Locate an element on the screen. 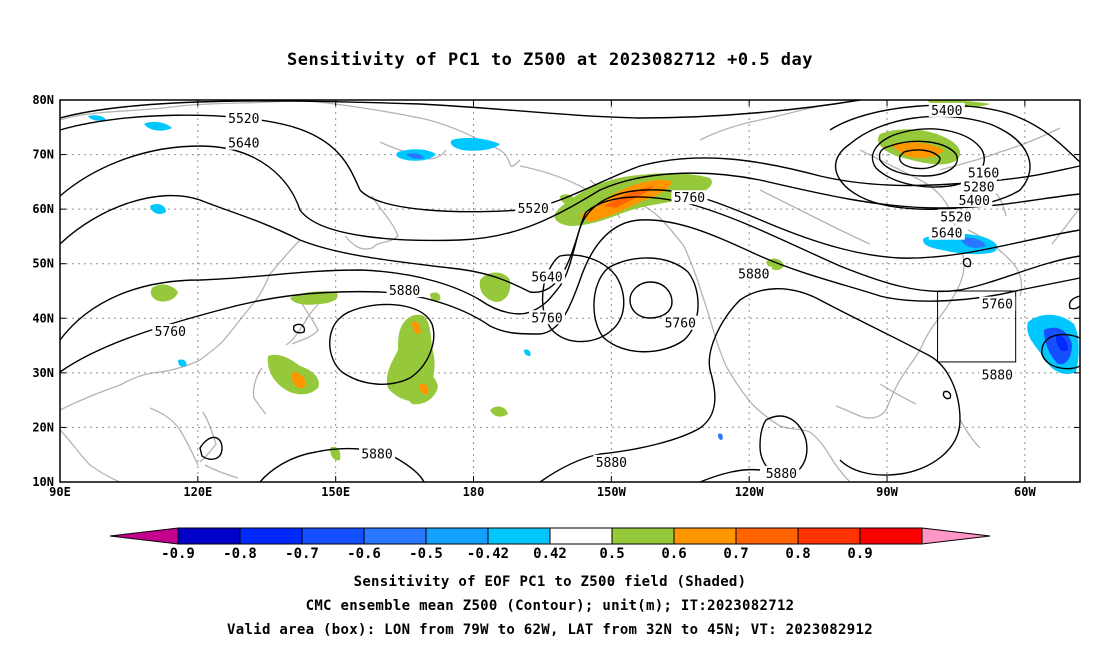 The image size is (1100, 650). colorbar-tick-label: 0.42 is located at coordinates (550, 554).